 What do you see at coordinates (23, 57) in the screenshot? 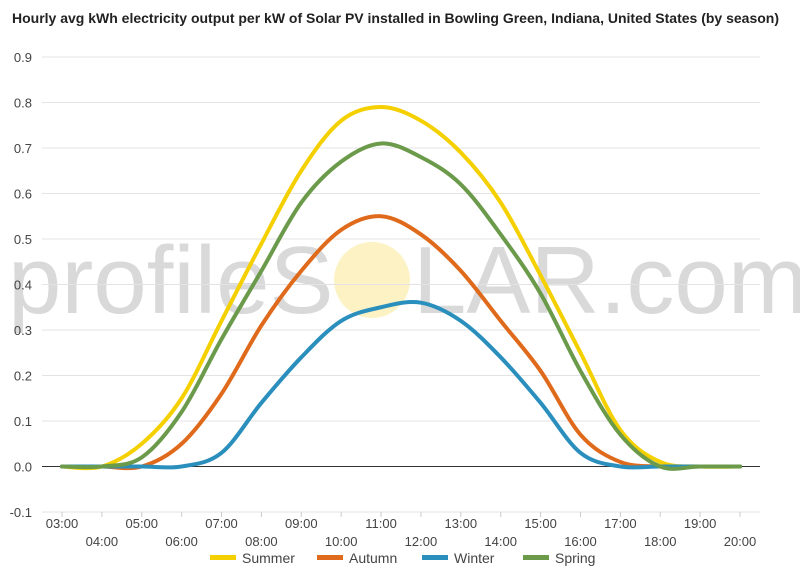
I see `y-tick-label: 0.9` at bounding box center [23, 57].